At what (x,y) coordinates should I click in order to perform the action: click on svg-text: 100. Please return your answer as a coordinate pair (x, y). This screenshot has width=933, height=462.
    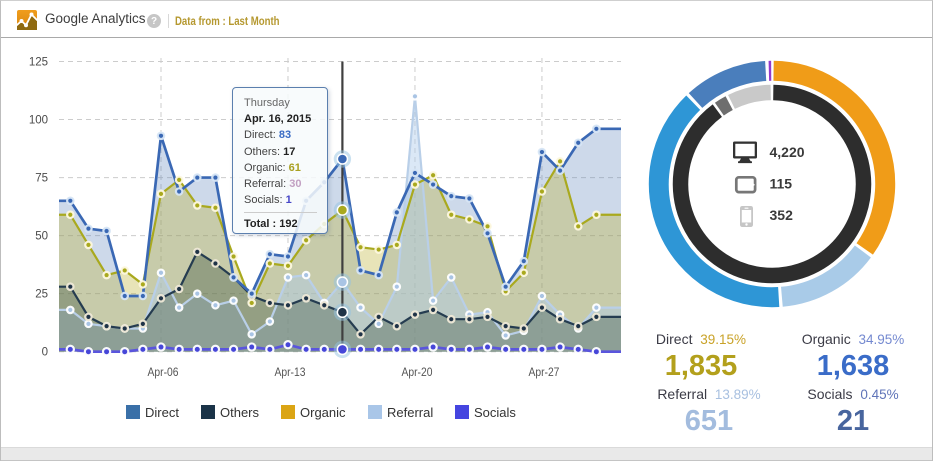
    Looking at the image, I should click on (38, 121).